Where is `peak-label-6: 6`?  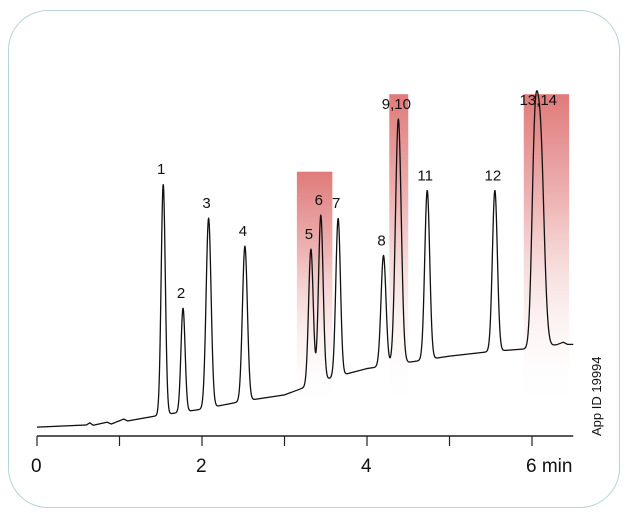 peak-label-6: 6 is located at coordinates (319, 200).